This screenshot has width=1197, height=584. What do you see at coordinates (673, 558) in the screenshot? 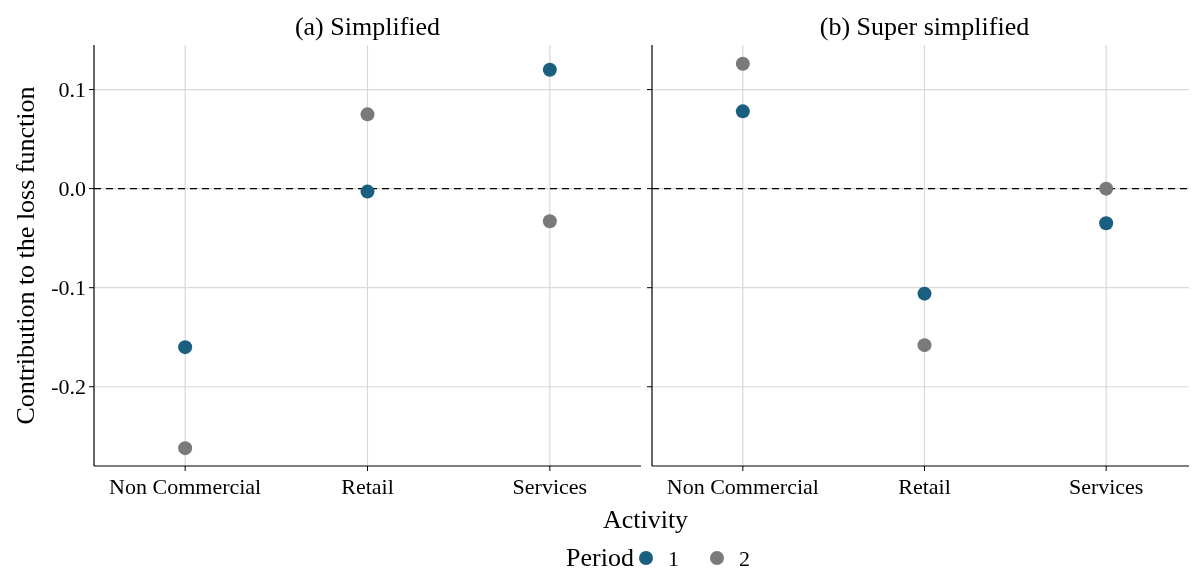
I see `legend-label: 1` at bounding box center [673, 558].